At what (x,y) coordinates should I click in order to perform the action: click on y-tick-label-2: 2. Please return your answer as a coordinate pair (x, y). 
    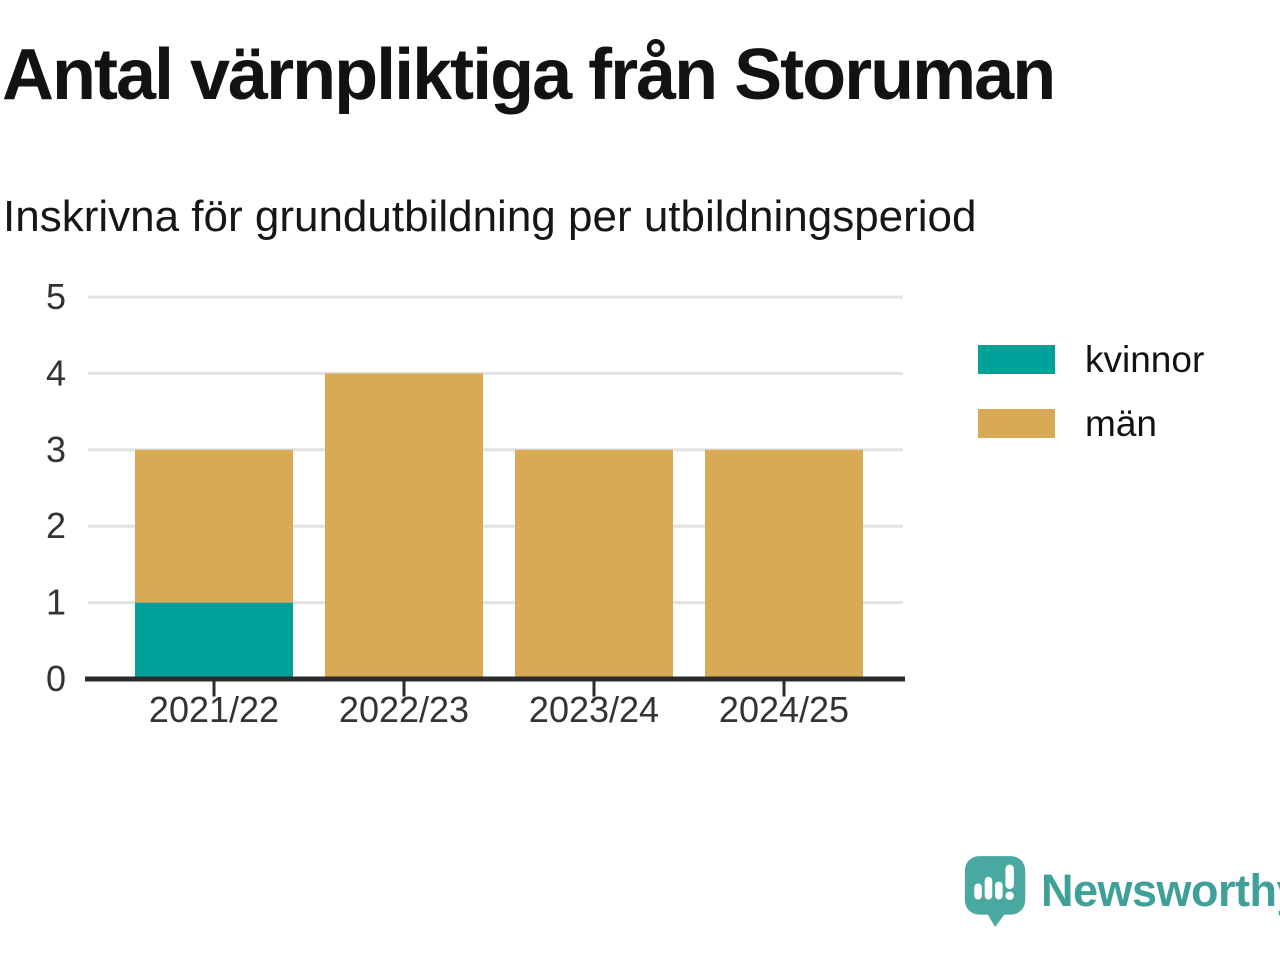
    Looking at the image, I should click on (56, 525).